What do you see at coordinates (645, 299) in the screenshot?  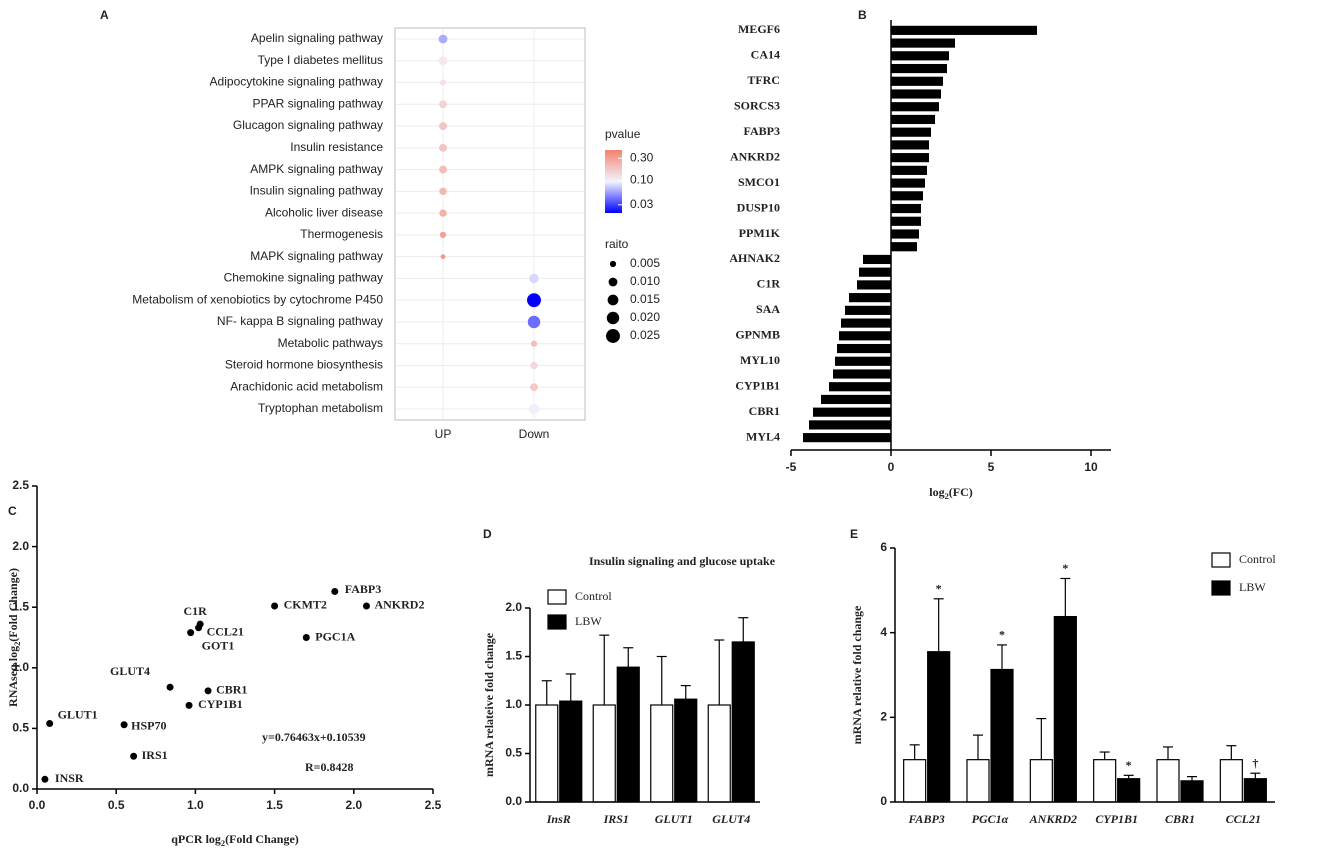 I see `size-label: 0.015` at bounding box center [645, 299].